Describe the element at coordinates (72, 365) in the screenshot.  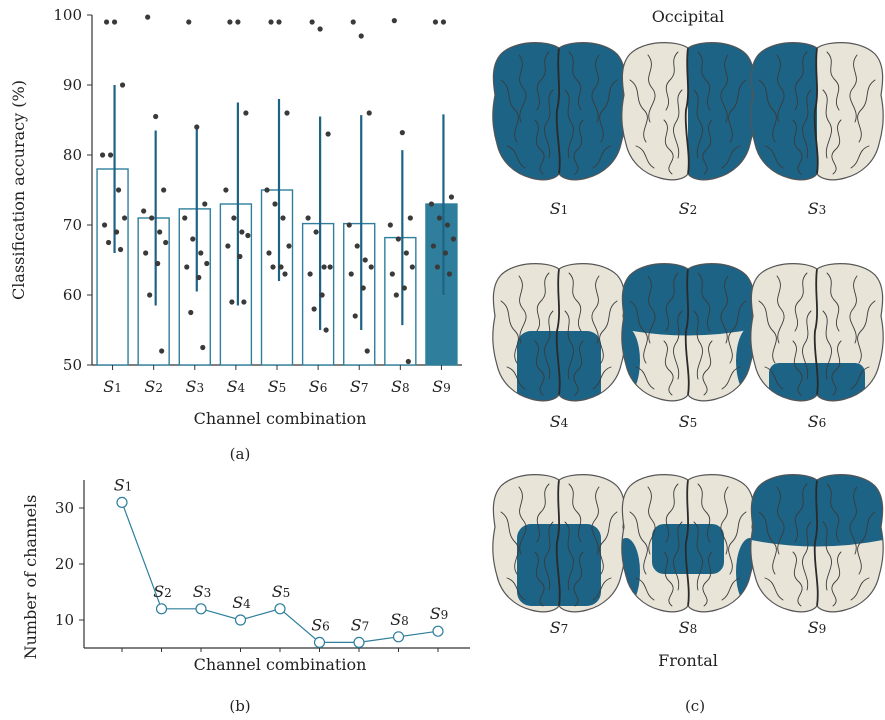
I see `y-tick-label: 50` at that location.